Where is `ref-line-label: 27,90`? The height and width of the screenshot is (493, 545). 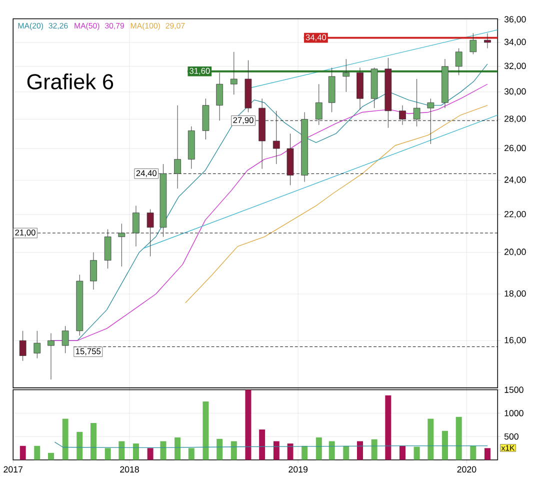
ref-line-label: 27,90 is located at coordinates (243, 120).